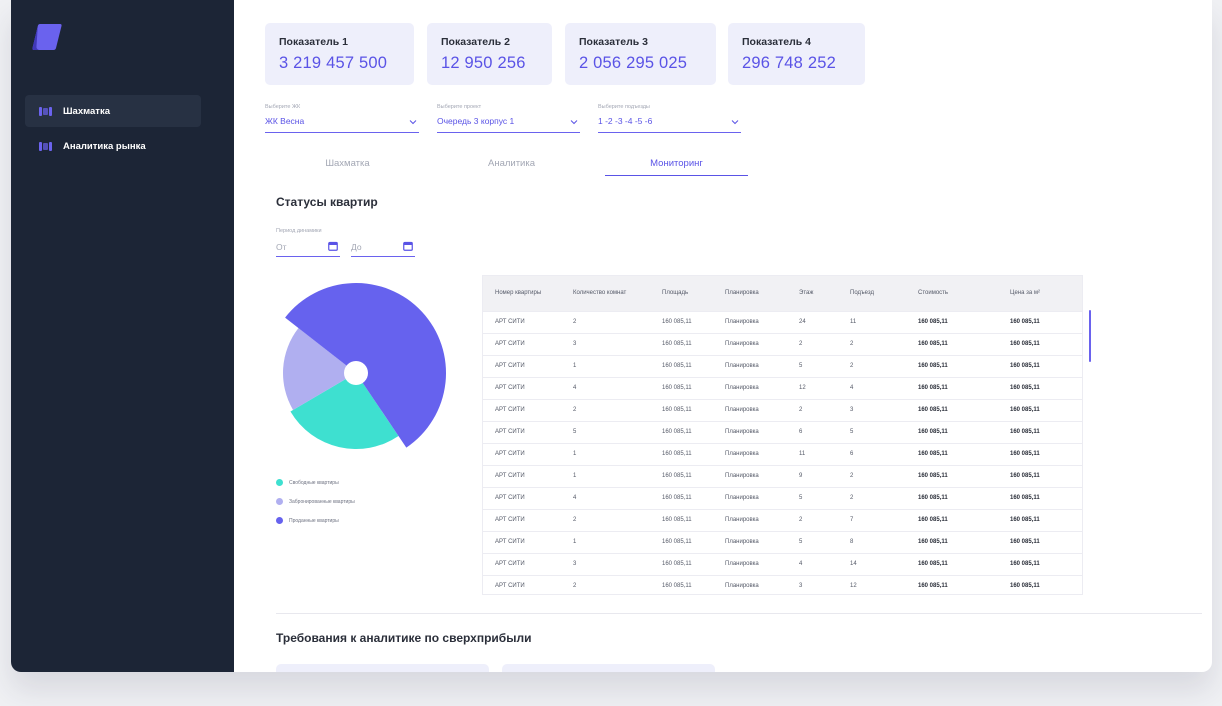  What do you see at coordinates (669, 118) in the screenshot?
I see `entrance-select: Выберите подъезды 1 -2 -3 -4 -5 -6` at bounding box center [669, 118].